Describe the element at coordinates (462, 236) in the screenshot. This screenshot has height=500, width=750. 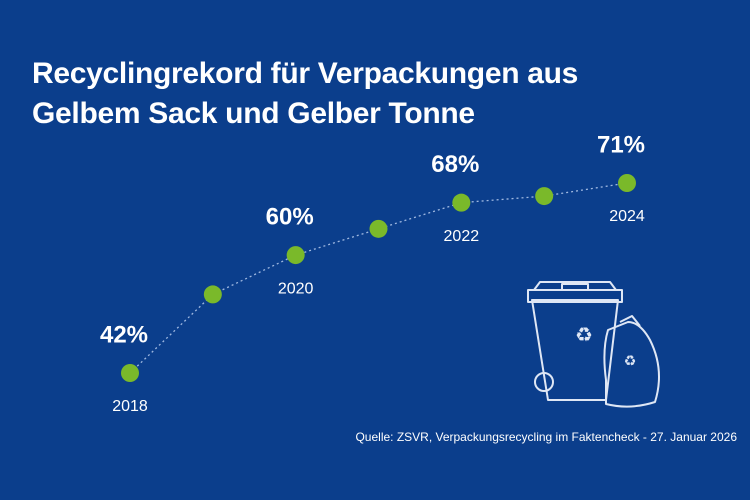
I see `year-label: 2022` at that location.